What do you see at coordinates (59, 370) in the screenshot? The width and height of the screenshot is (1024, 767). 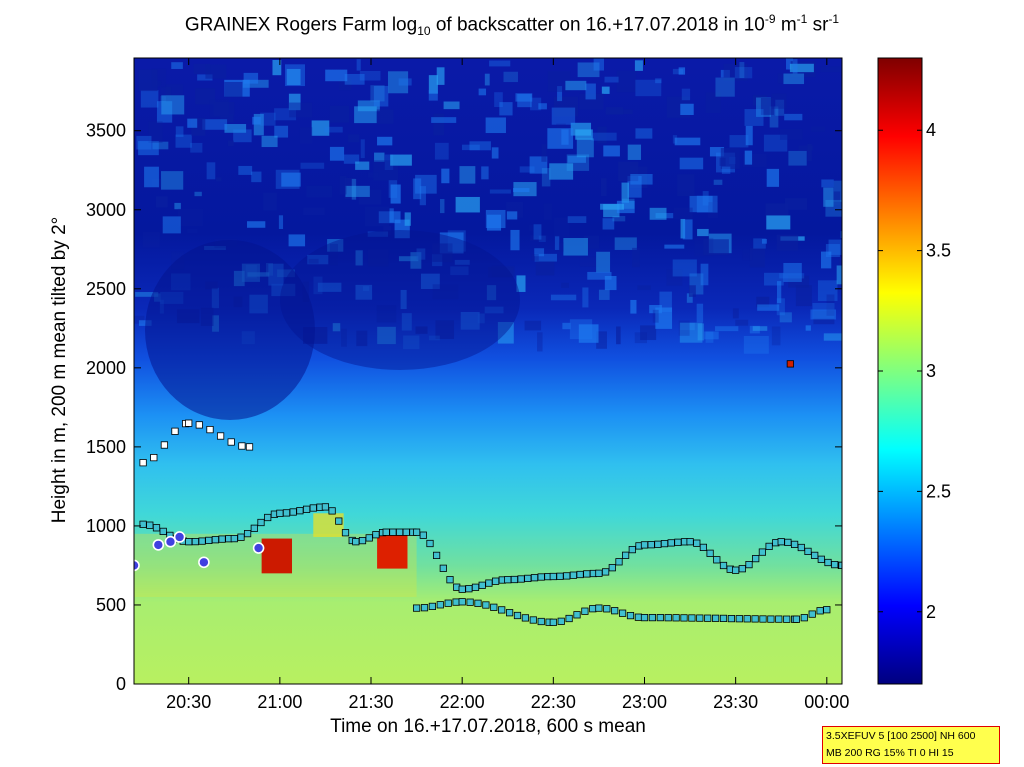 I see `y-axis-label: Height in m, 200 m mean tilted by 2°` at bounding box center [59, 370].